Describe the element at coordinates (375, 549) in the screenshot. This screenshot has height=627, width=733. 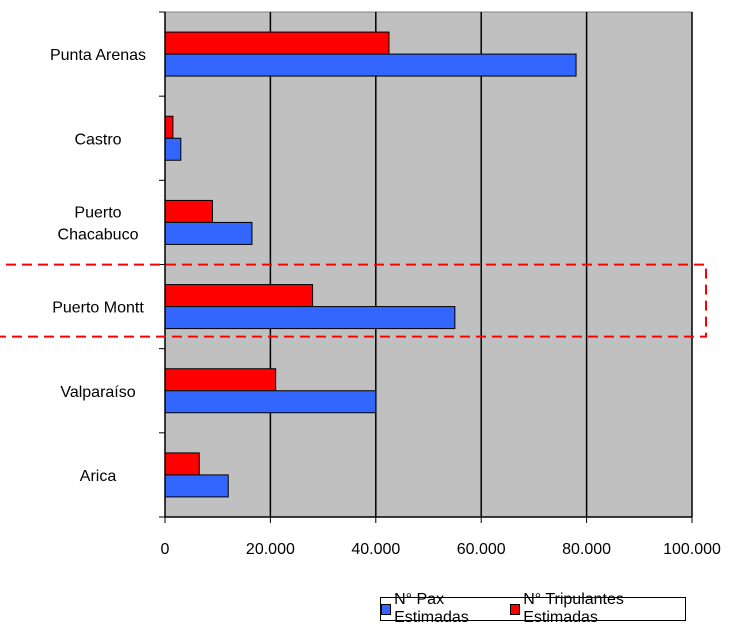
I see `x-tick-label: 40.000` at that location.